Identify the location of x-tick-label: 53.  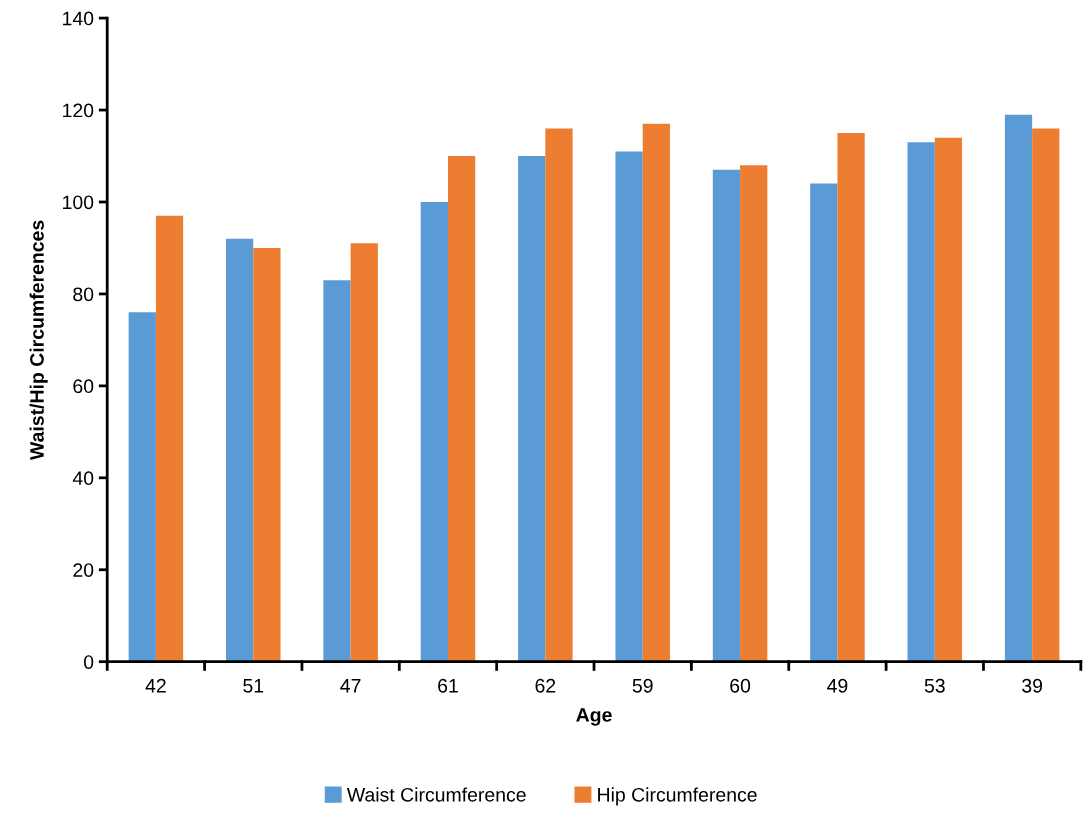
(934, 685).